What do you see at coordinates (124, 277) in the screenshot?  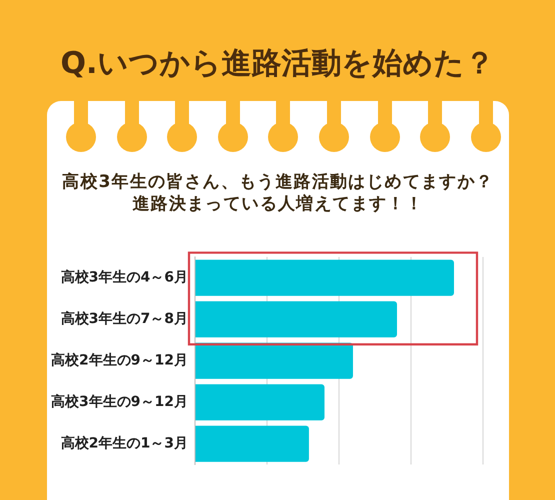 I see `y-tick-label: 高校3年生の4～6月` at bounding box center [124, 277].